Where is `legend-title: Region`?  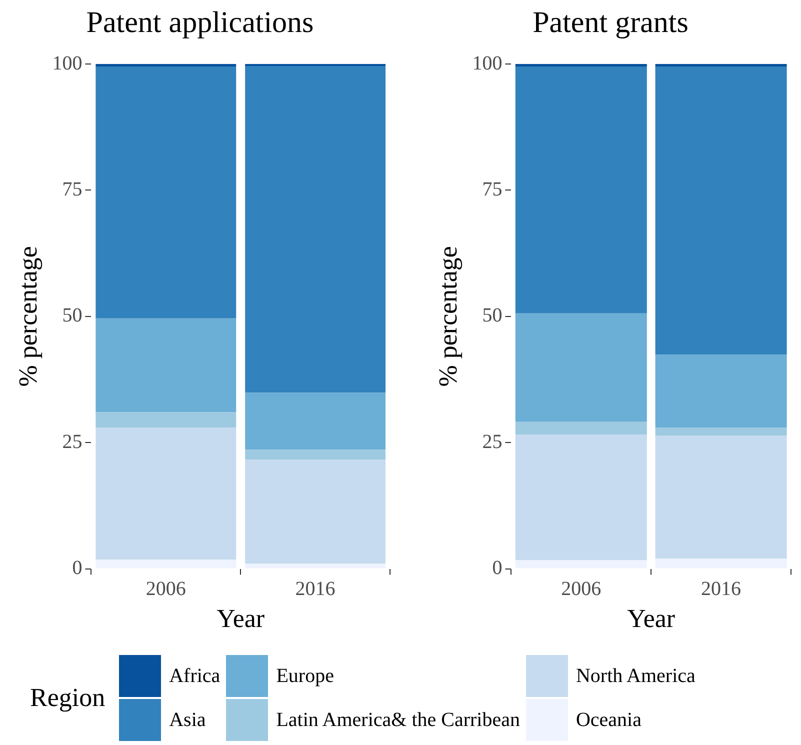 legend-title: Region is located at coordinates (68, 698).